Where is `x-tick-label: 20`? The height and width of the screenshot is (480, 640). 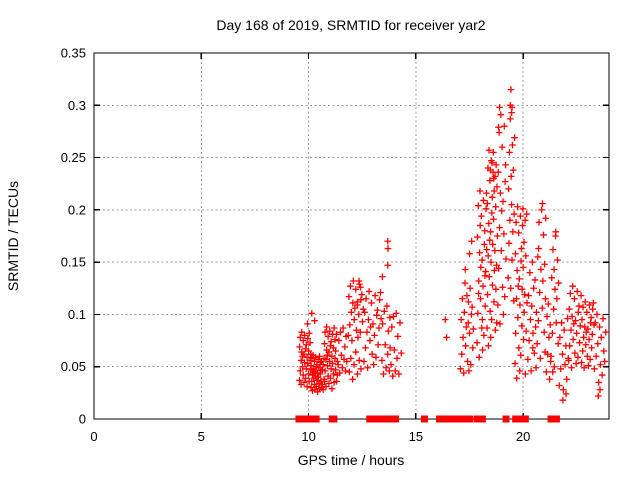 x-tick-label: 20 is located at coordinates (523, 436).